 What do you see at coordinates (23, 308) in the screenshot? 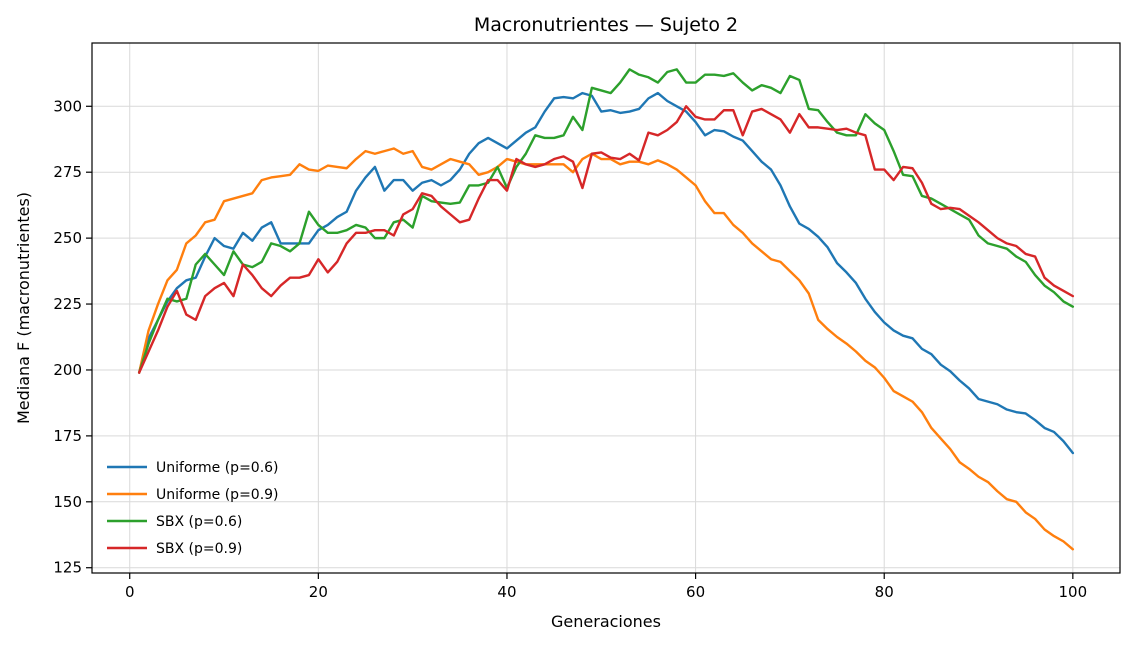
I see `y-axis-label: Mediana F (macronutrientes)` at bounding box center [23, 308].